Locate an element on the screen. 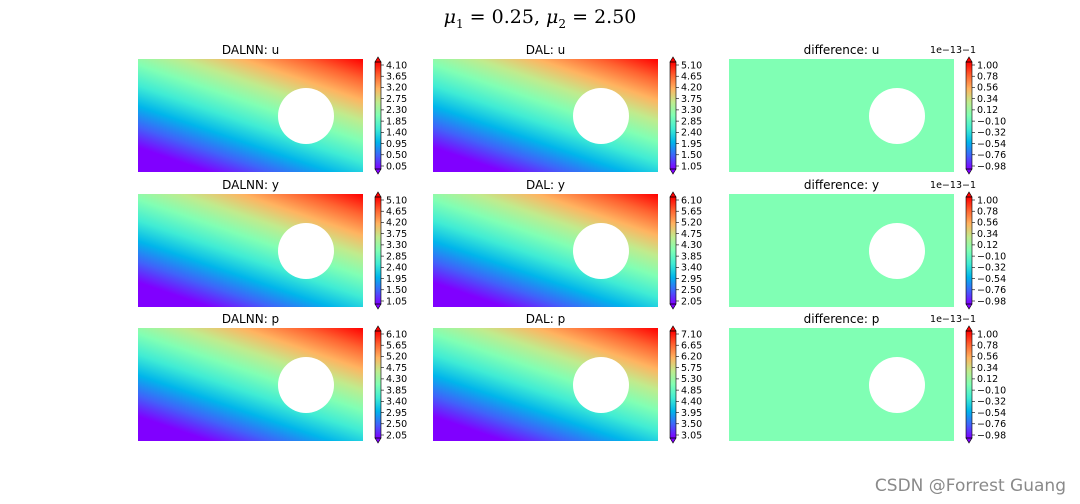 The width and height of the screenshot is (1080, 504). colorbar-tick-label: −0.54 is located at coordinates (991, 413).